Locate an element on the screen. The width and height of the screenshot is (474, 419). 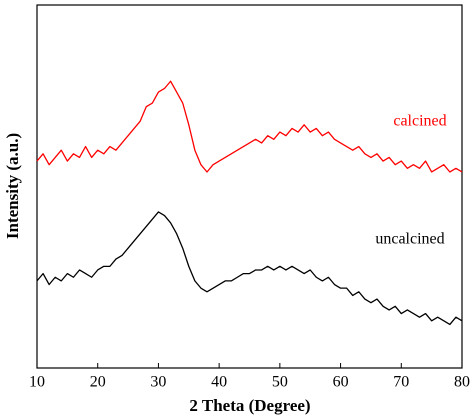
x-tick-label: 30 is located at coordinates (158, 382).